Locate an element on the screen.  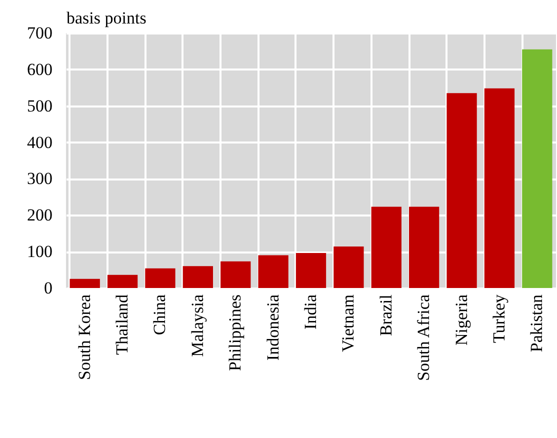
y-tick-label: 600 is located at coordinates (39, 69).